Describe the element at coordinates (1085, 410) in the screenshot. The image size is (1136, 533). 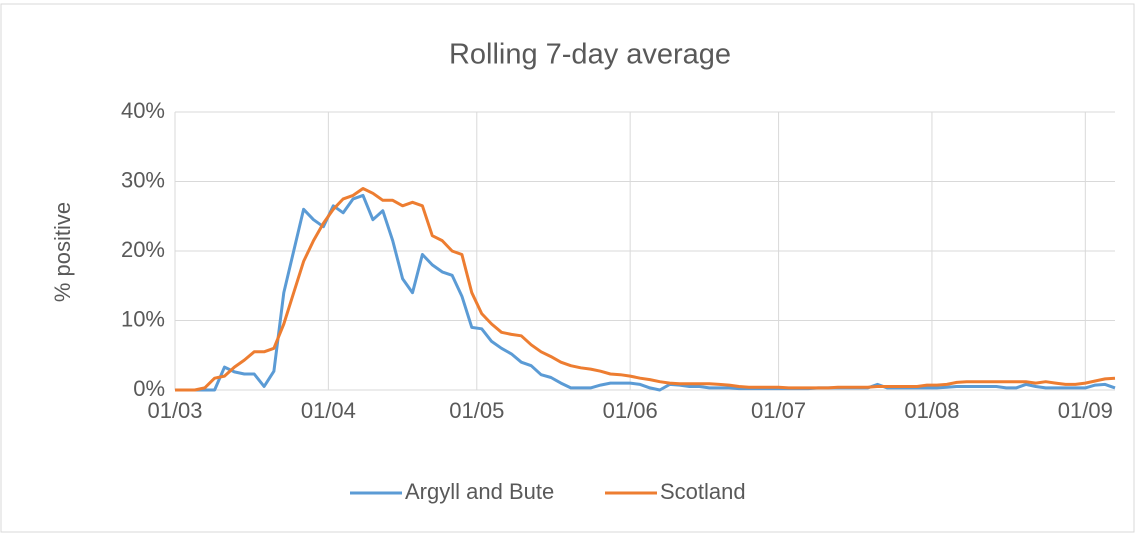
I see `x-tick-label: 01/09` at that location.